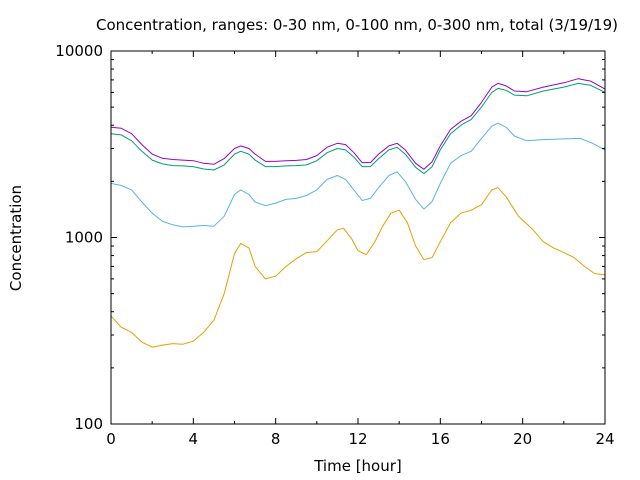 The width and height of the screenshot is (640, 480). I want to click on y-axis-title: Concentration, so click(16, 238).